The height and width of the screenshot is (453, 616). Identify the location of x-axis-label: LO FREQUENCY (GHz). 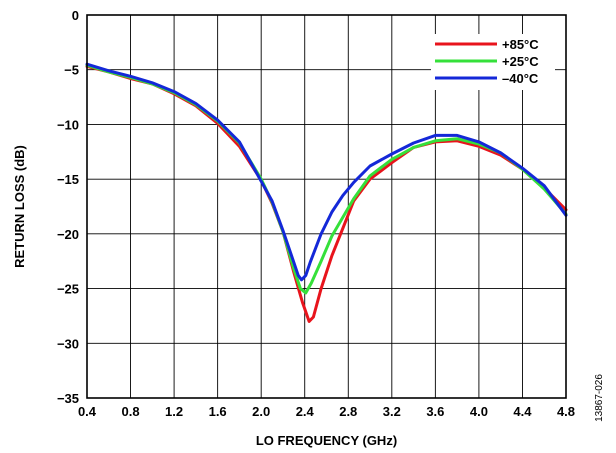
(326, 440).